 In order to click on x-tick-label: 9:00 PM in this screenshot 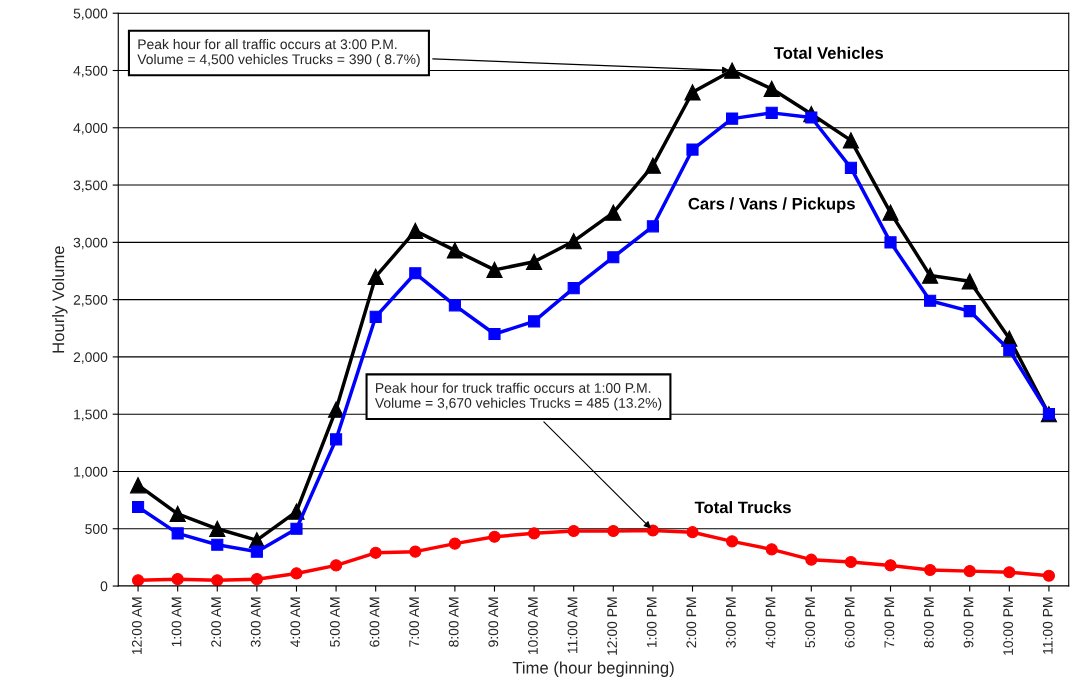, I will do `click(968, 622)`.